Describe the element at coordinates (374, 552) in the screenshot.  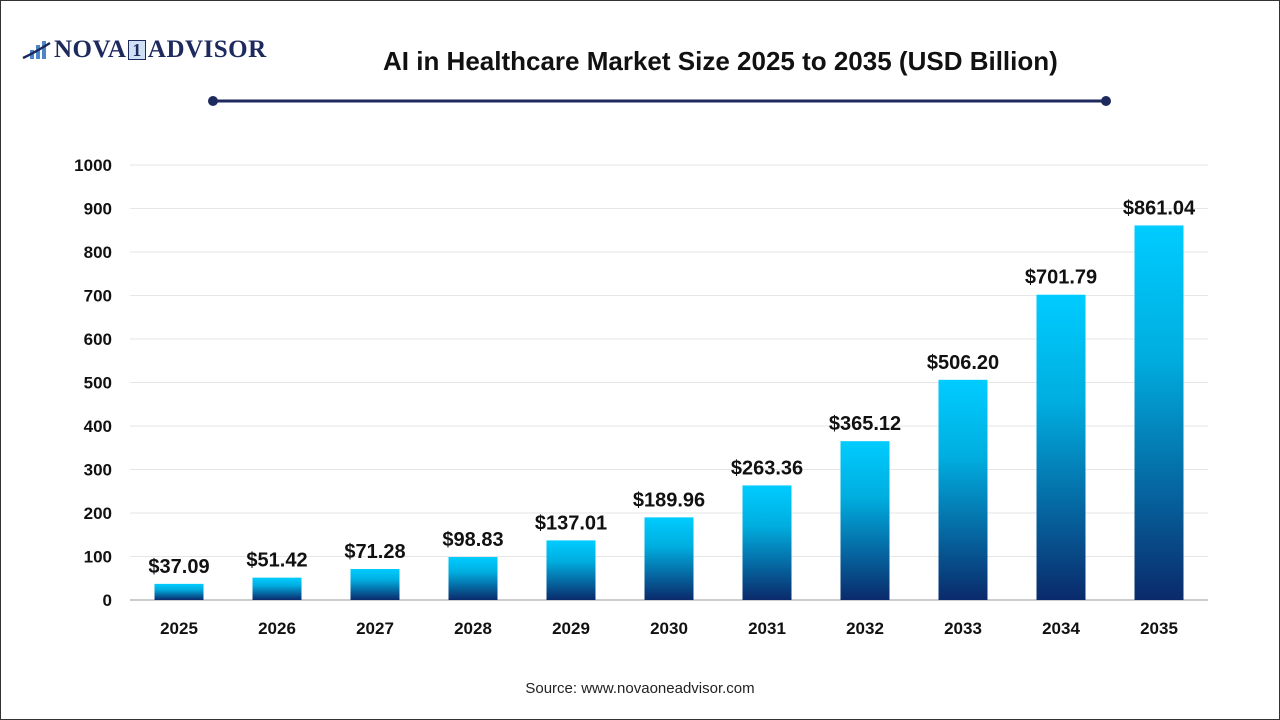
I see `data-label: $71.28` at that location.